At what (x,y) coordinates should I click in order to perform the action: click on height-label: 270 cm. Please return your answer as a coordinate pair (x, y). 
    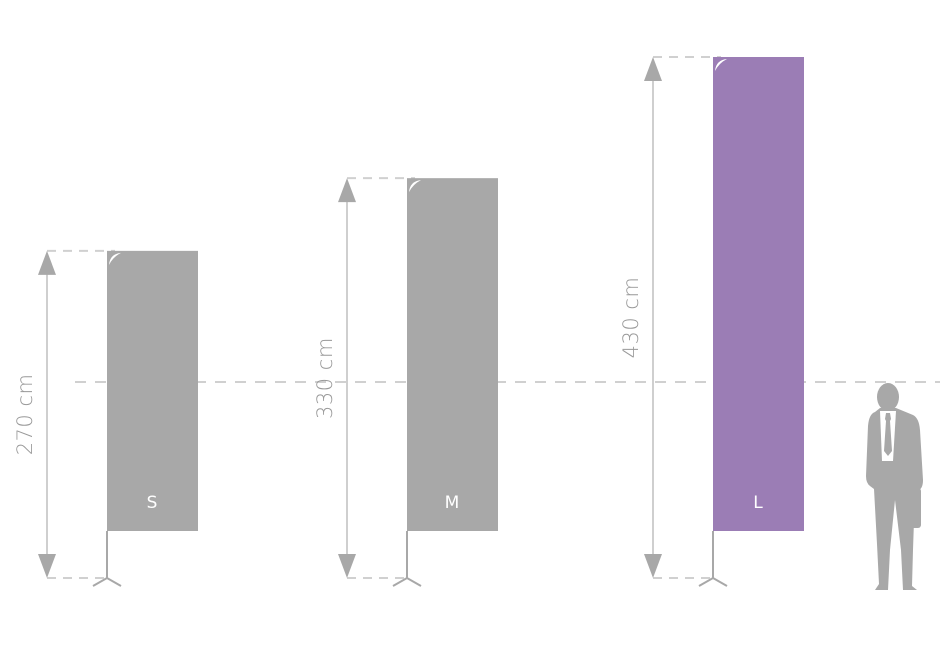
    Looking at the image, I should click on (25, 415).